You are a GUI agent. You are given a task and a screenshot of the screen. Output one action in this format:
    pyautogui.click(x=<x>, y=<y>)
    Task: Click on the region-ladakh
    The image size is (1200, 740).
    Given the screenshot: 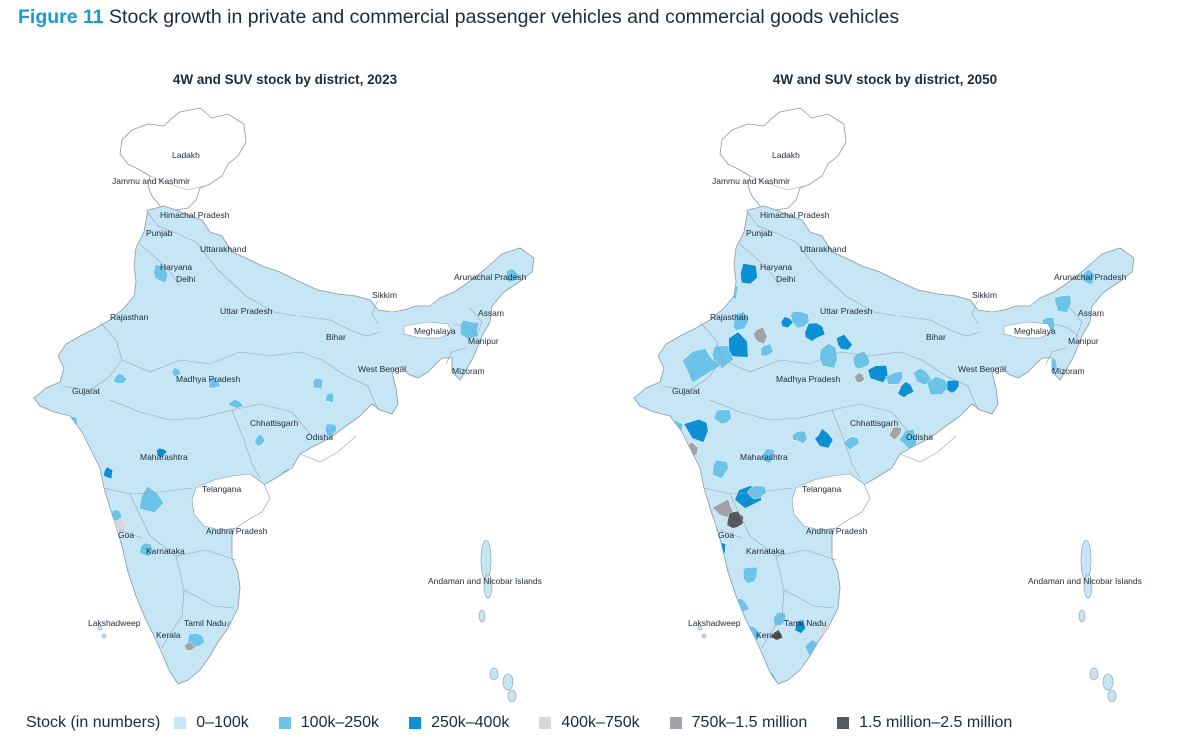 What is the action you would take?
    pyautogui.click(x=183, y=162)
    